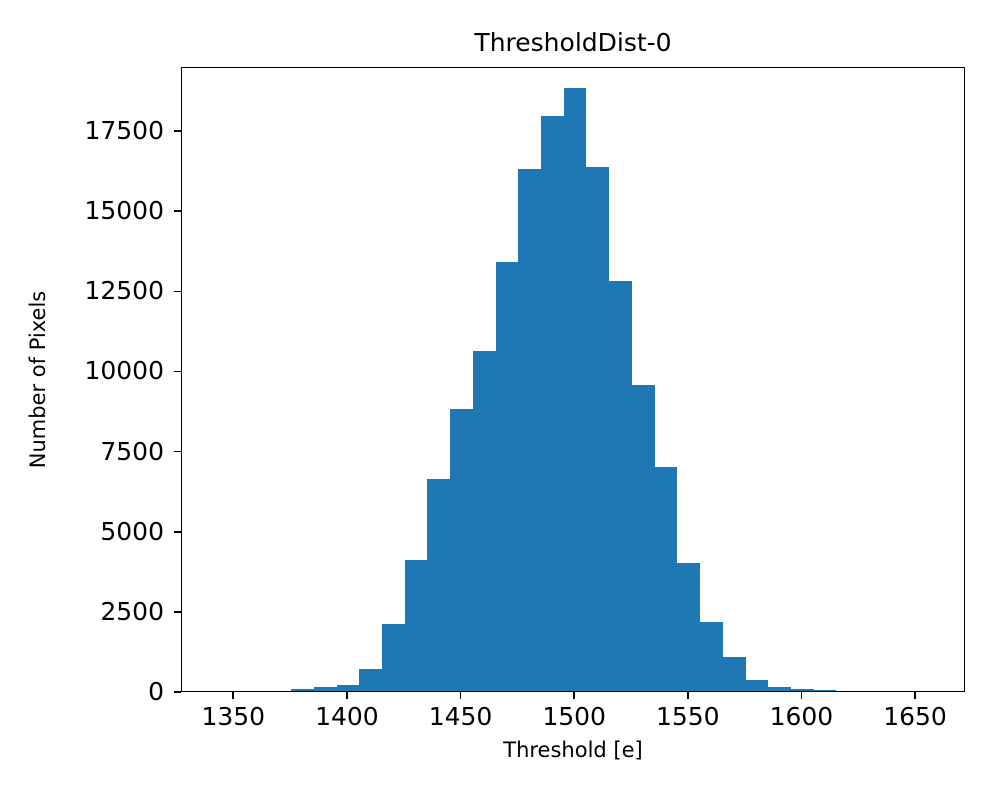  Describe the element at coordinates (687, 716) in the screenshot. I see `x-tick-label: 1550` at that location.